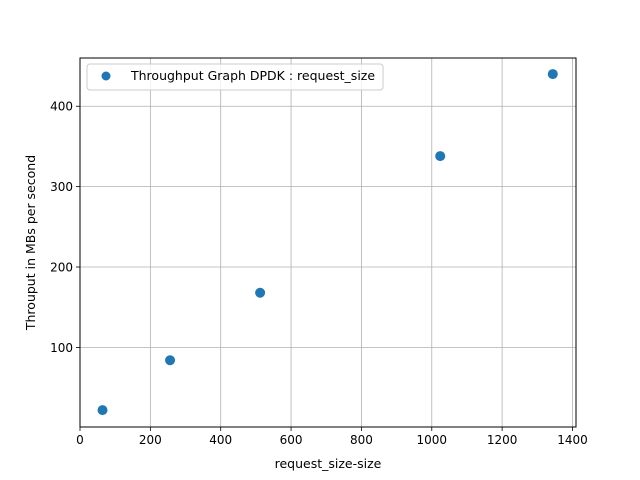 The height and width of the screenshot is (480, 640). Describe the element at coordinates (502, 440) in the screenshot. I see `x-tick-label: 1200` at that location.